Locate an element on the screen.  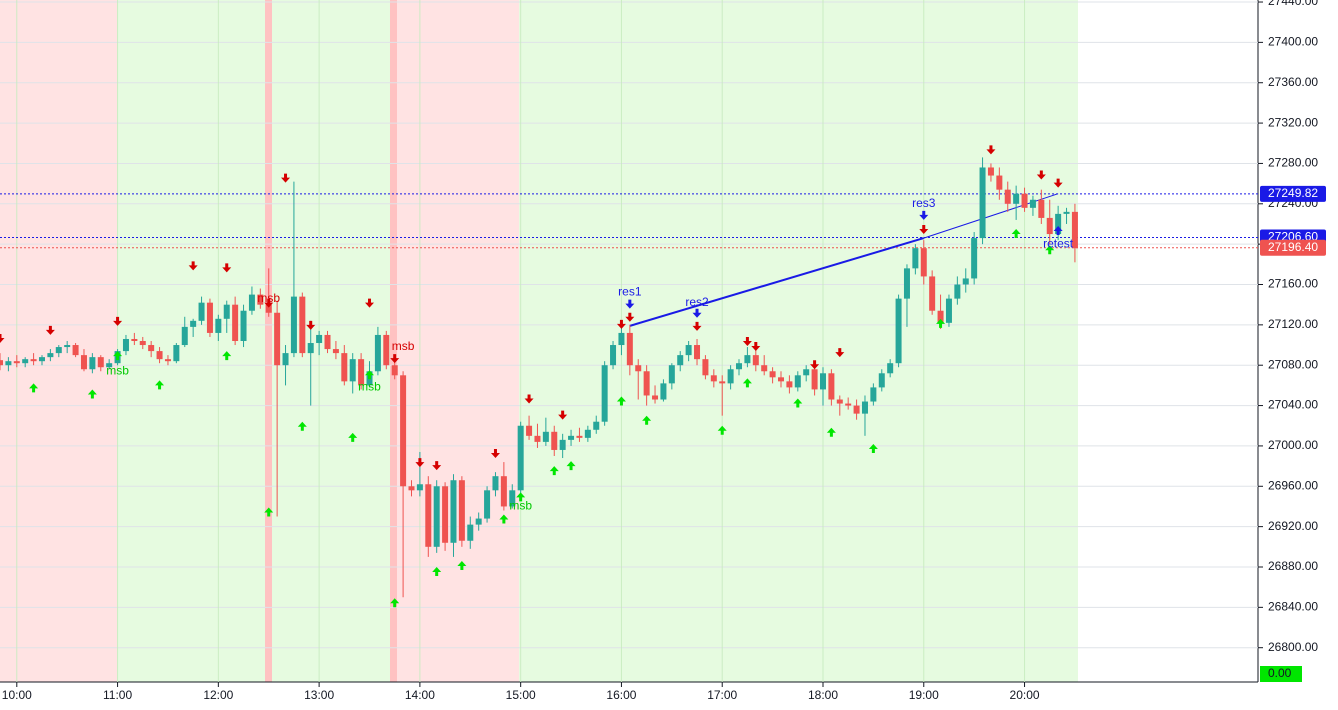
indicator-tag is located at coordinates (1281, 674).